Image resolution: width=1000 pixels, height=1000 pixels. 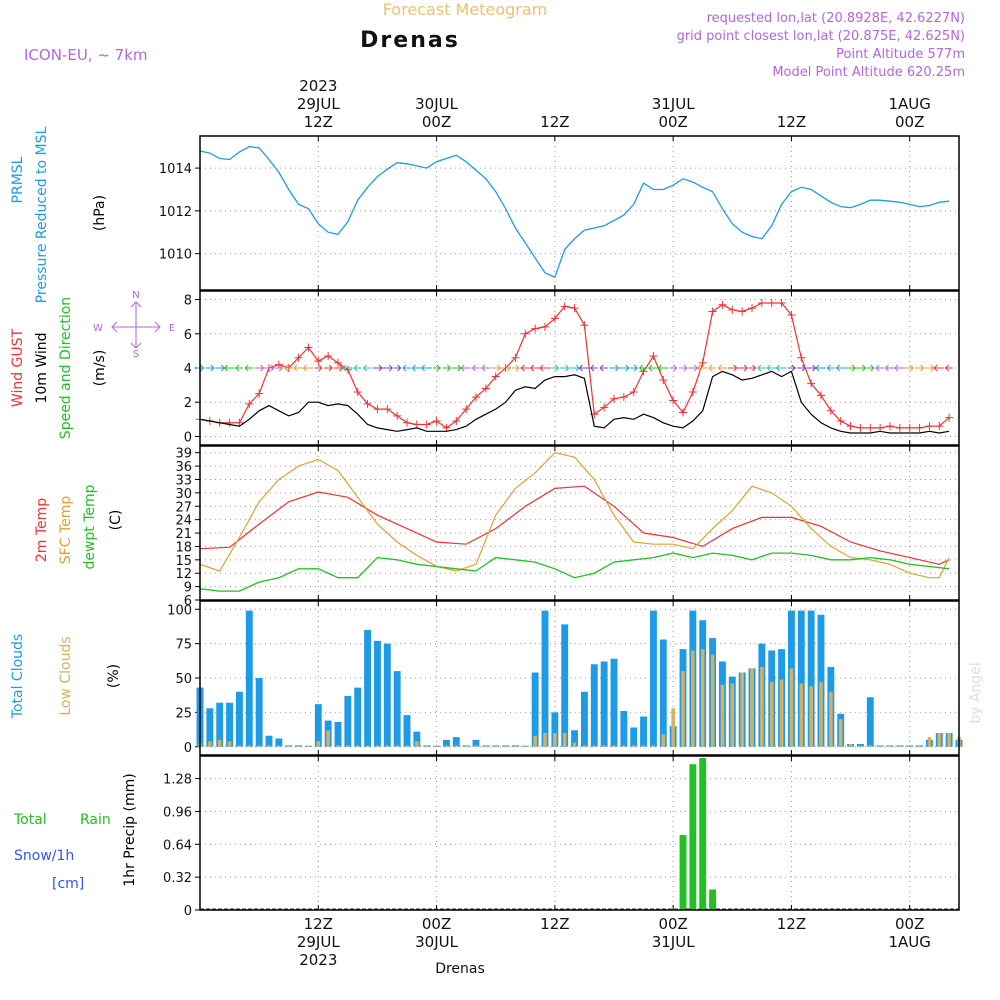 What do you see at coordinates (188, 335) in the screenshot?
I see `y-tick-label: 6` at bounding box center [188, 335].